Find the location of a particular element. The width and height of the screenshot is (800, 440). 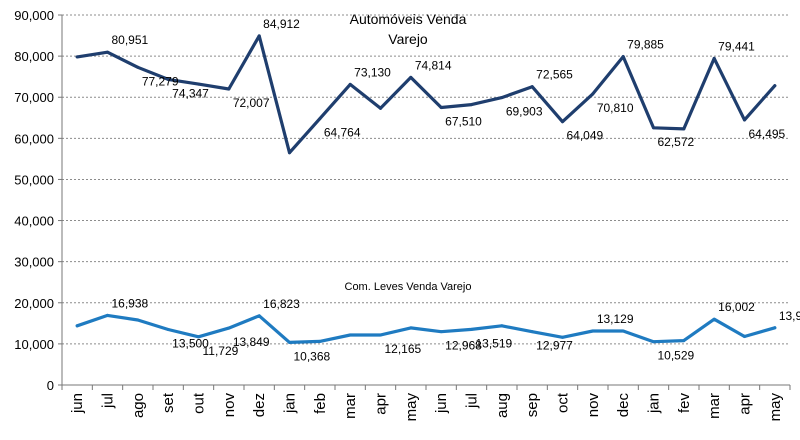

x-tick-label: ago is located at coordinates (138, 405).